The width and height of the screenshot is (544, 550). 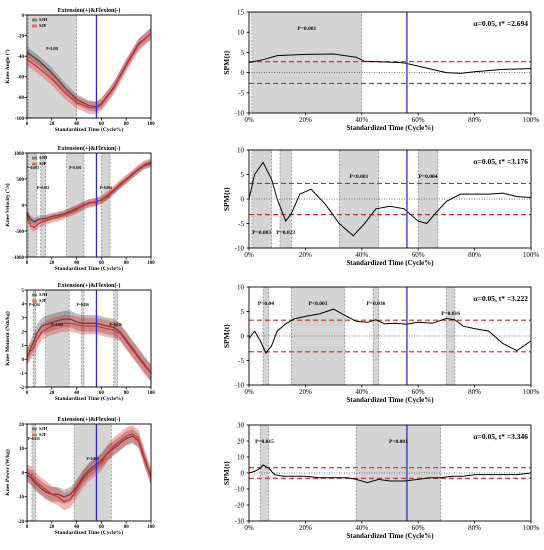 What do you see at coordinates (43, 25) in the screenshot?
I see `legend-label: SJF` at bounding box center [43, 25].